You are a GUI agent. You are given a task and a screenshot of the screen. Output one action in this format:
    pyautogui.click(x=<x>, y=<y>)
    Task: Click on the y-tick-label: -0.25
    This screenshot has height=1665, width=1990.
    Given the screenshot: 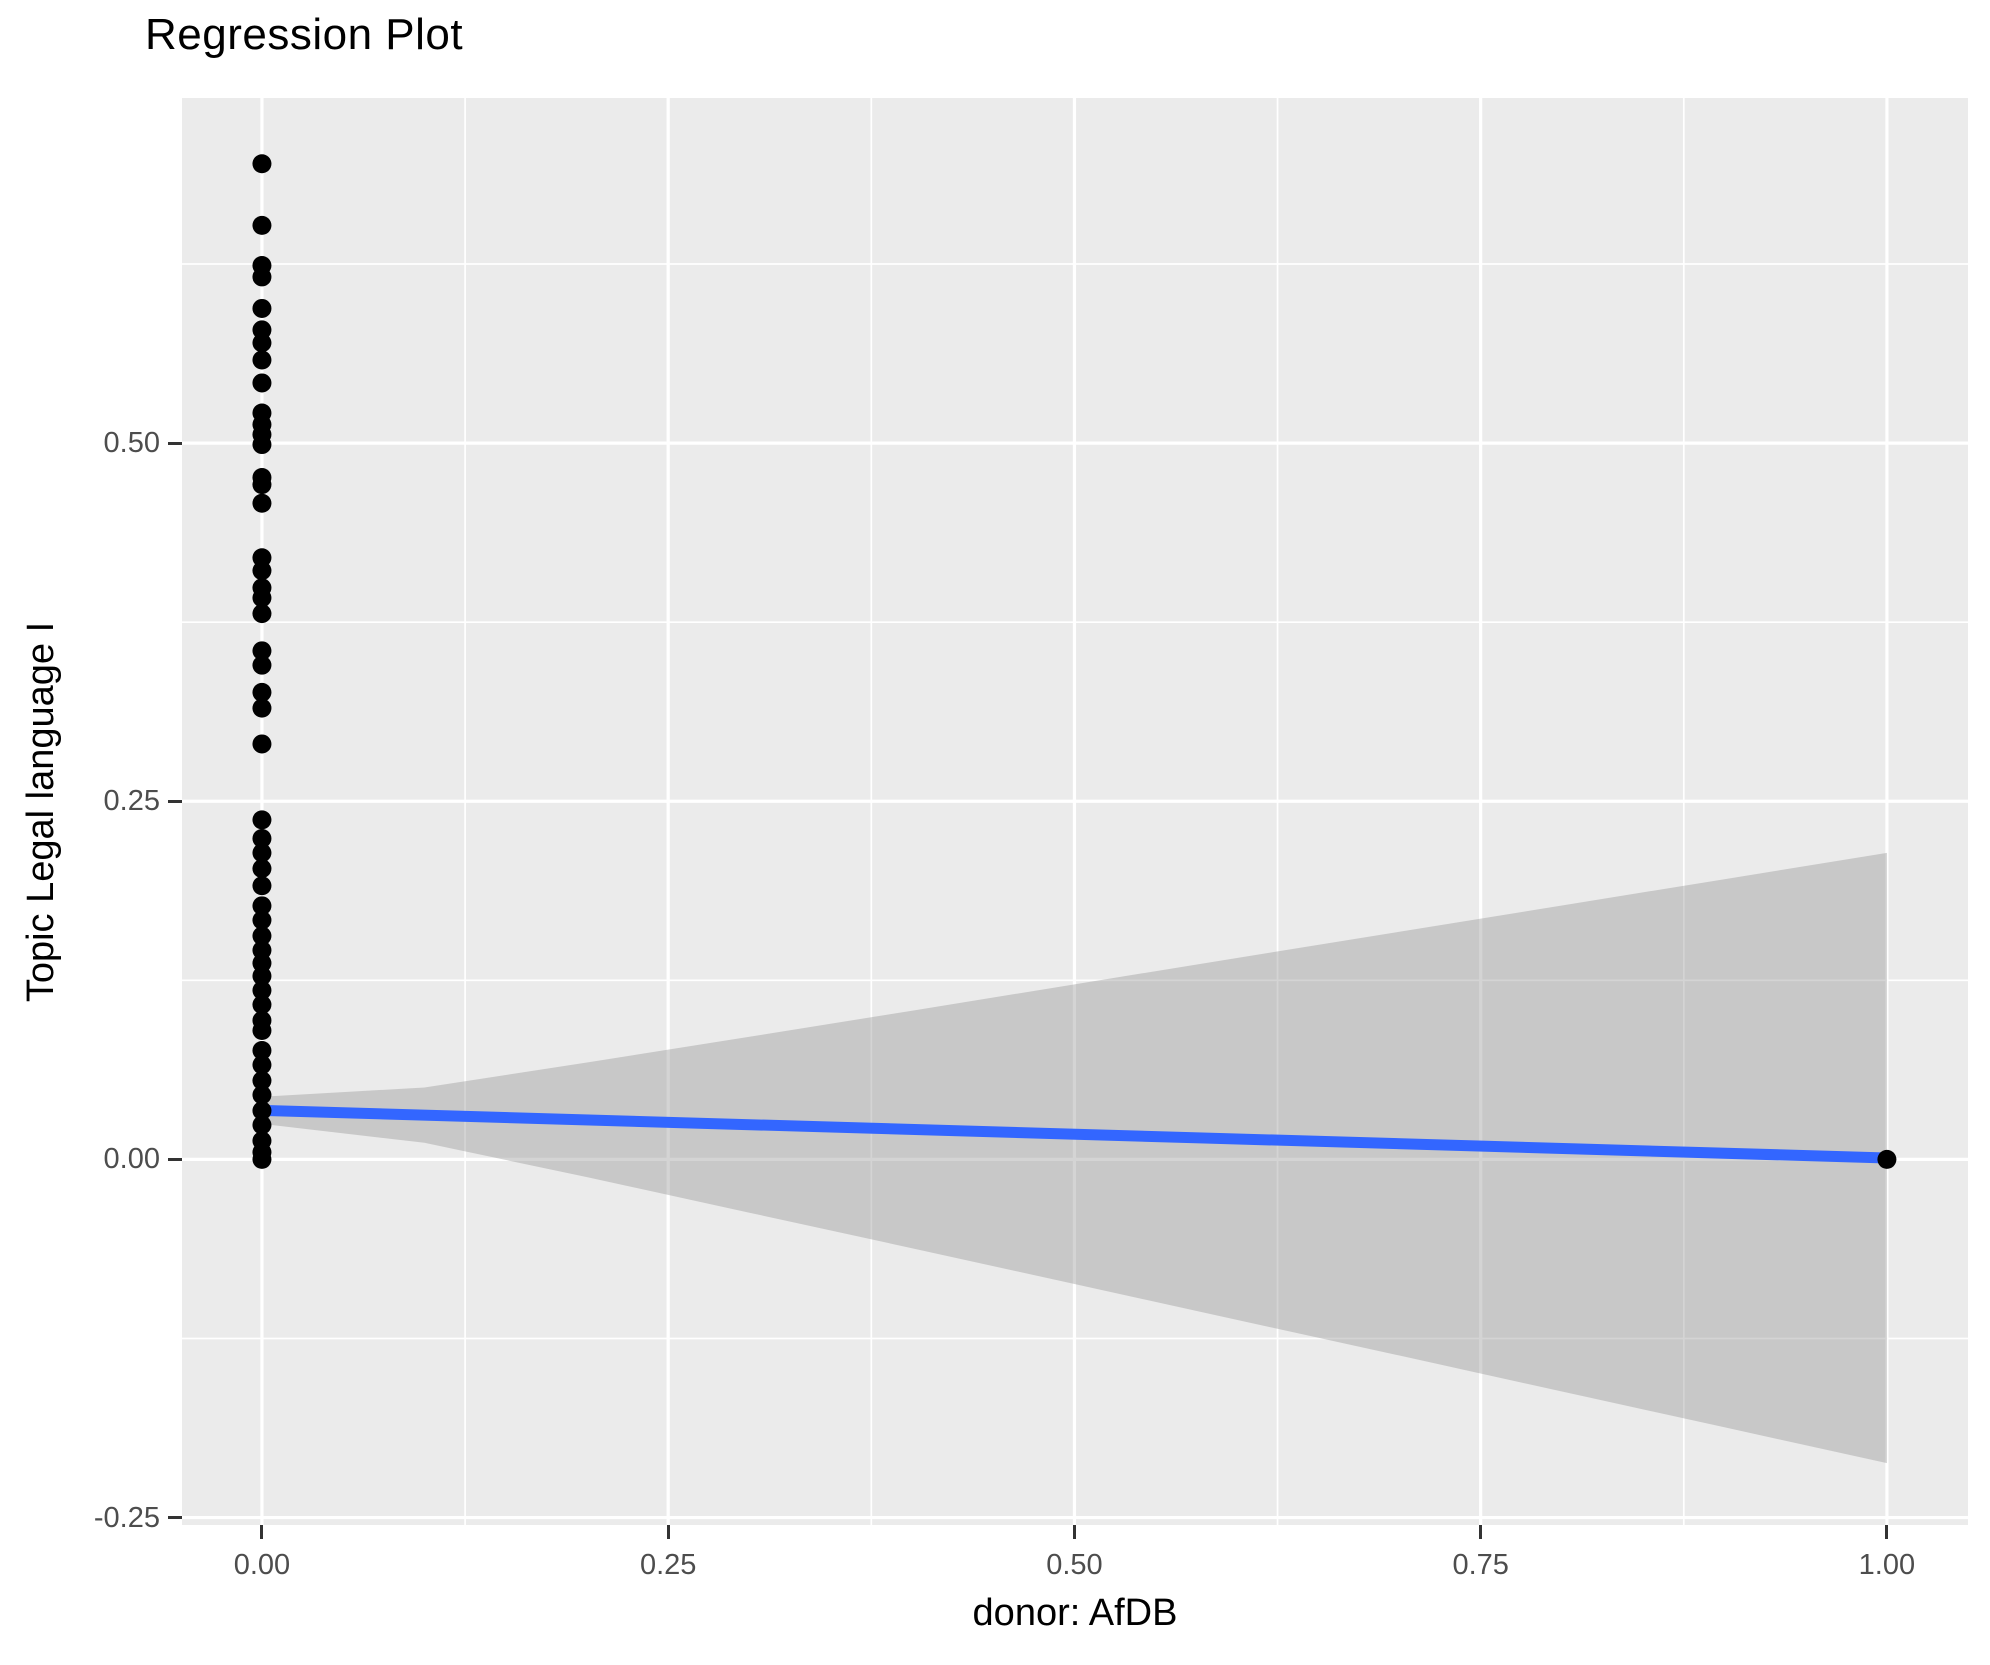 What is the action you would take?
    pyautogui.click(x=126, y=1517)
    